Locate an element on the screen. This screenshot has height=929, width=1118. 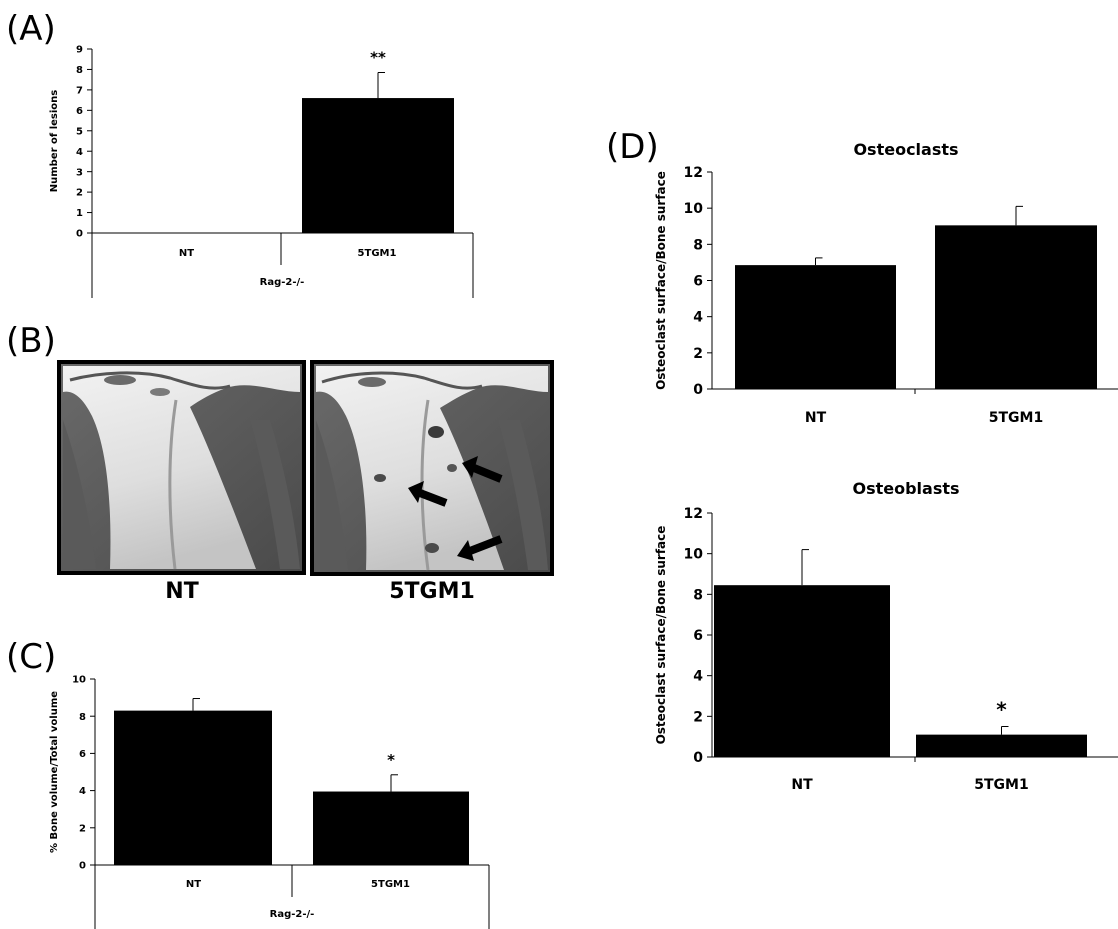
y-tick-label: 5 is located at coordinates (79, 131).